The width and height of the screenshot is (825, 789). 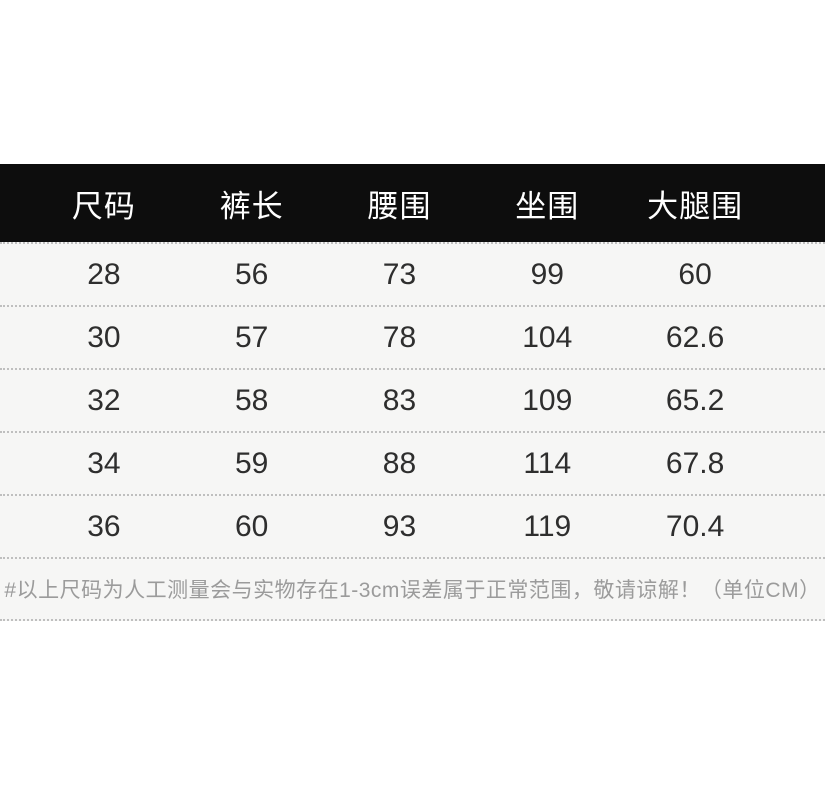 What do you see at coordinates (104, 274) in the screenshot?
I see `table-cell: 28` at bounding box center [104, 274].